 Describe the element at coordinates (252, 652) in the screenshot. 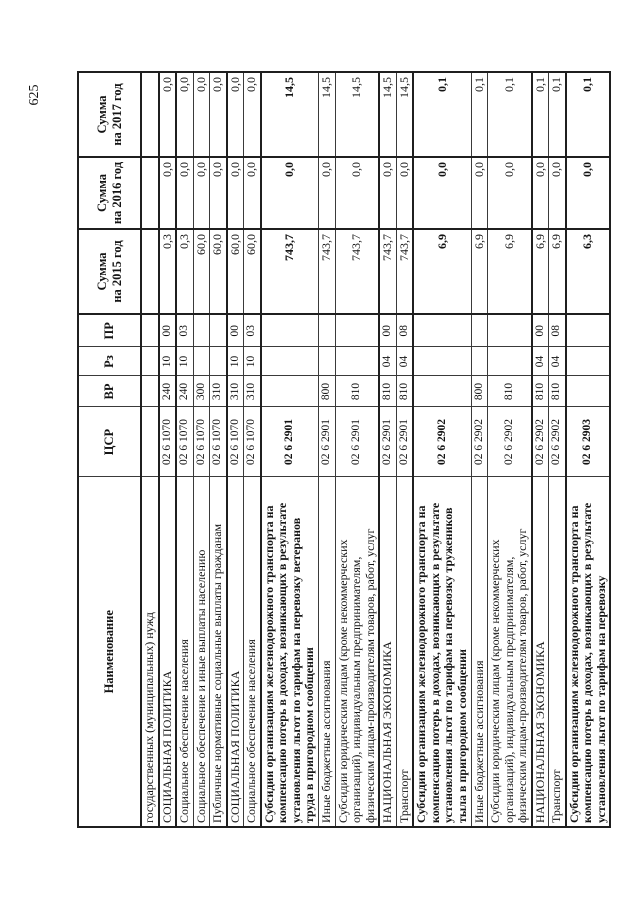

I see `cell-name: Социальное обеспечение населения` at that location.